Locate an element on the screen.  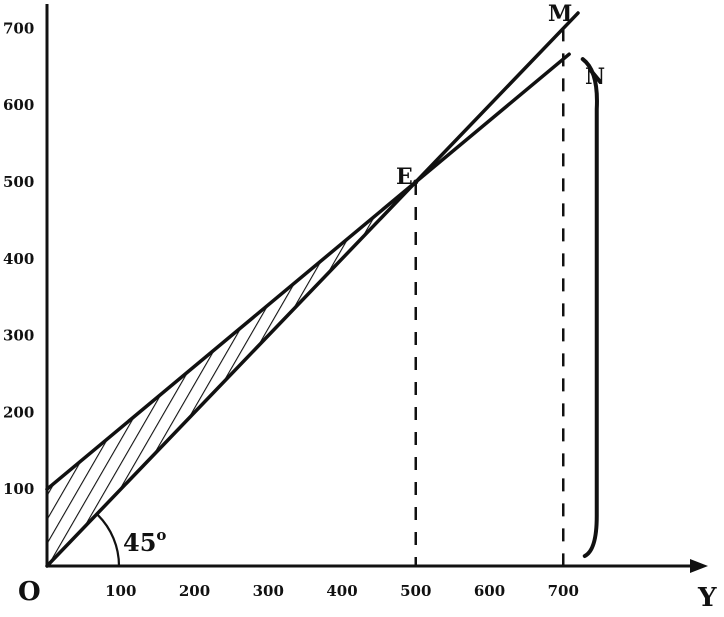
angle-value: 45 is located at coordinates (139, 542).